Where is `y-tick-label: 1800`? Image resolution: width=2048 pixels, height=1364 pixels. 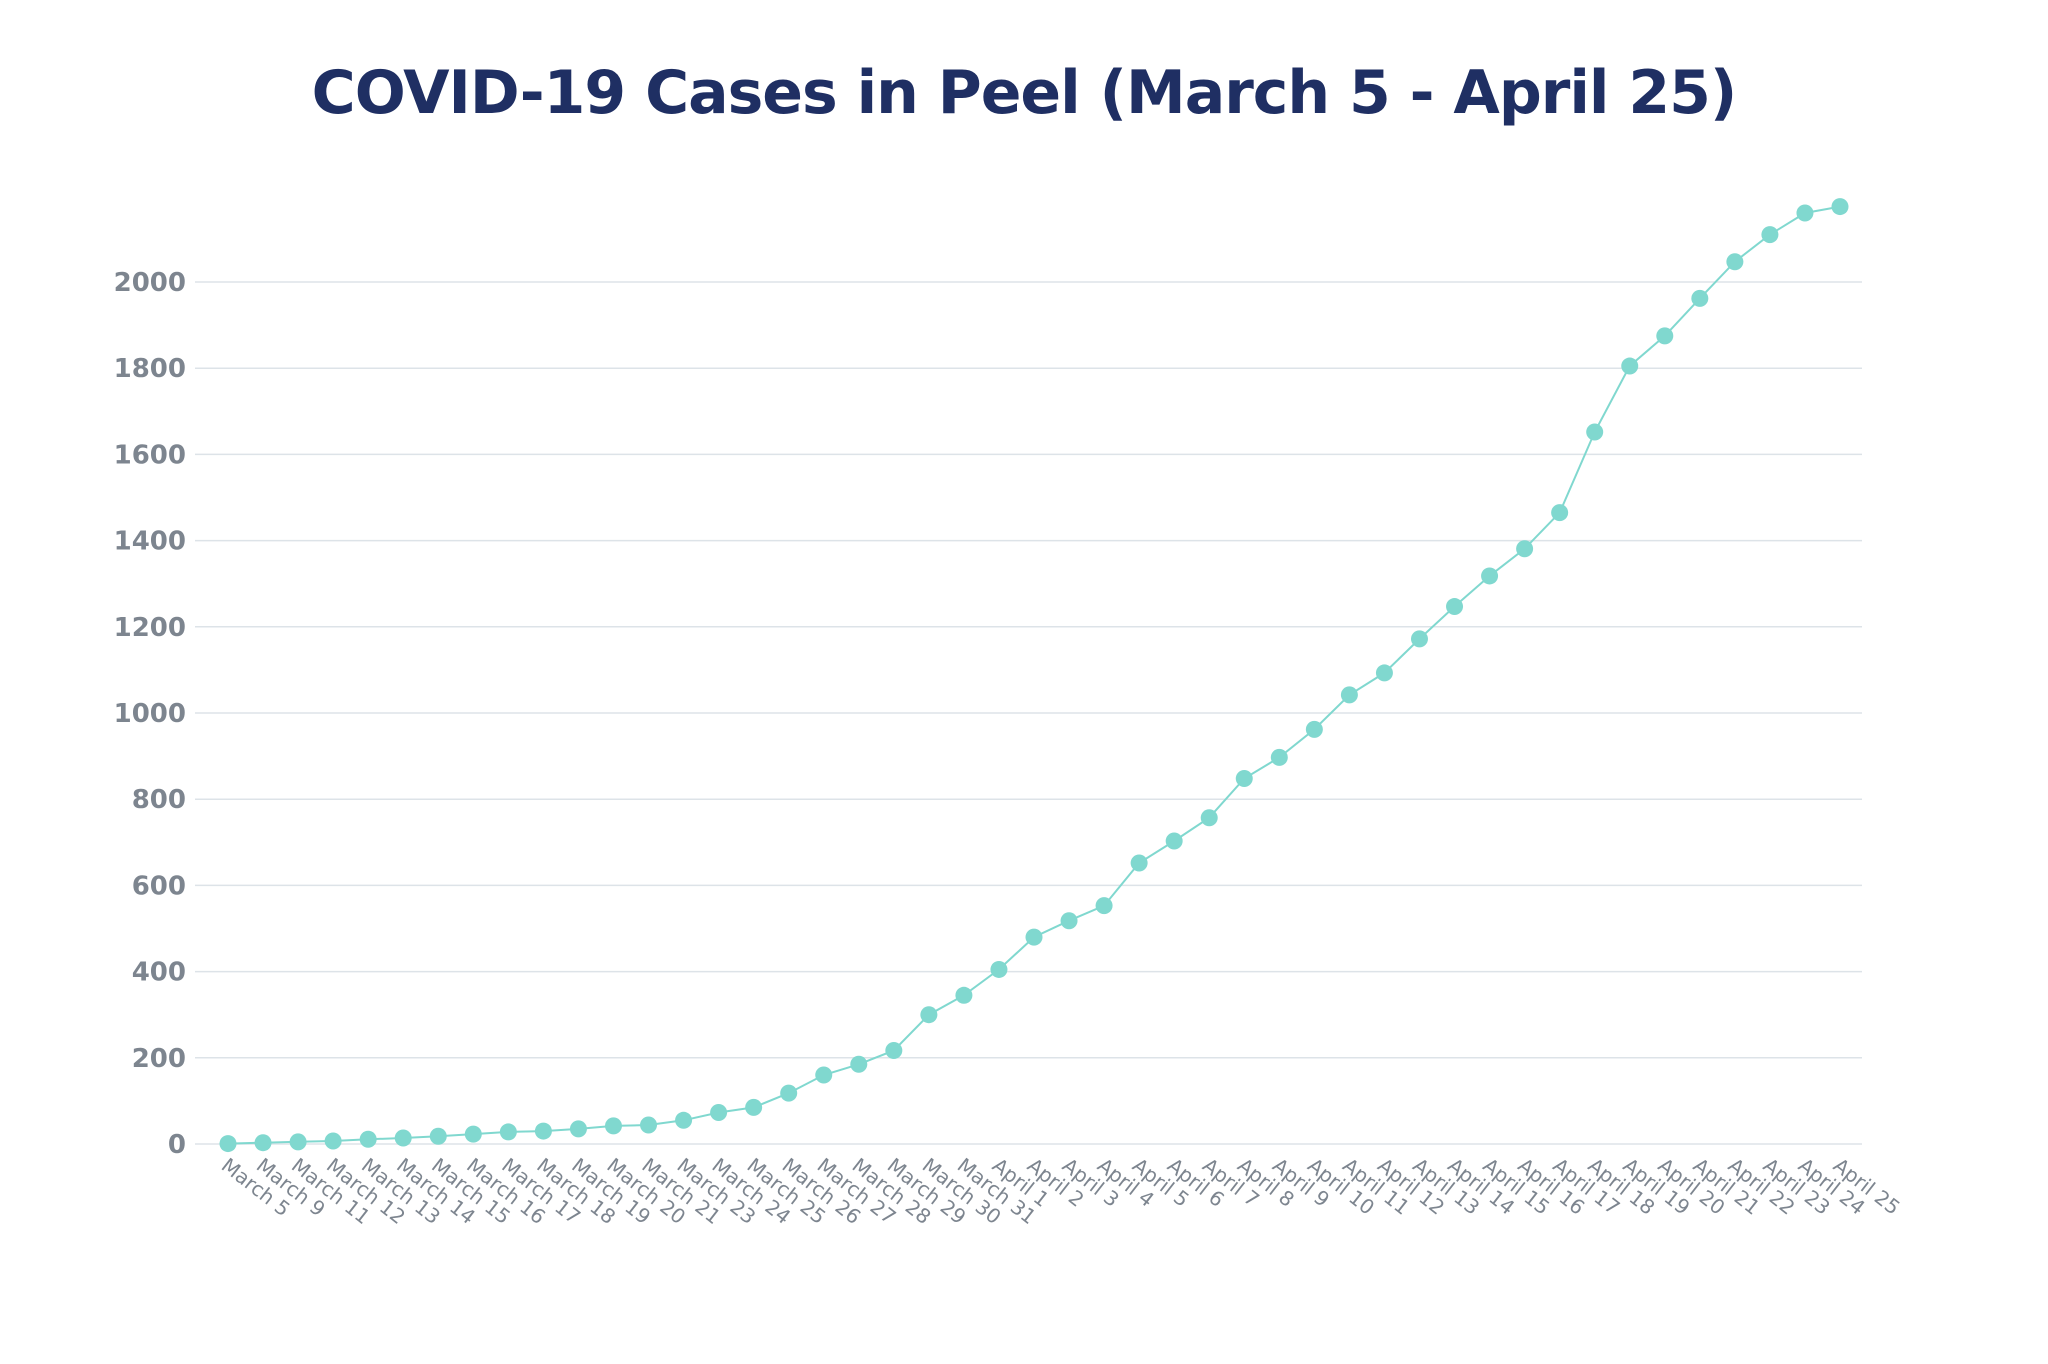 y-tick-label: 1800 is located at coordinates (150, 369).